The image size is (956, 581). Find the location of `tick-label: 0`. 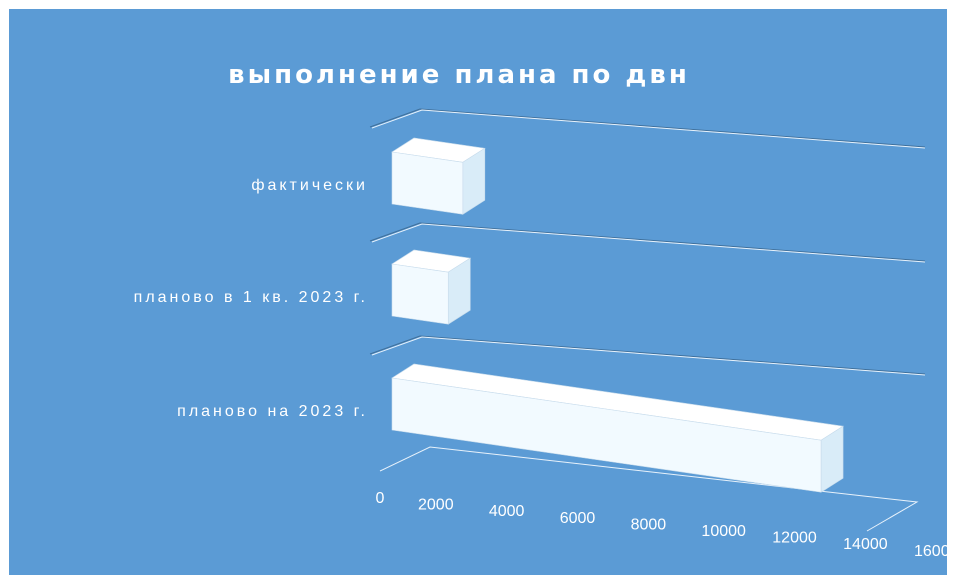

tick-label: 0 is located at coordinates (380, 498).